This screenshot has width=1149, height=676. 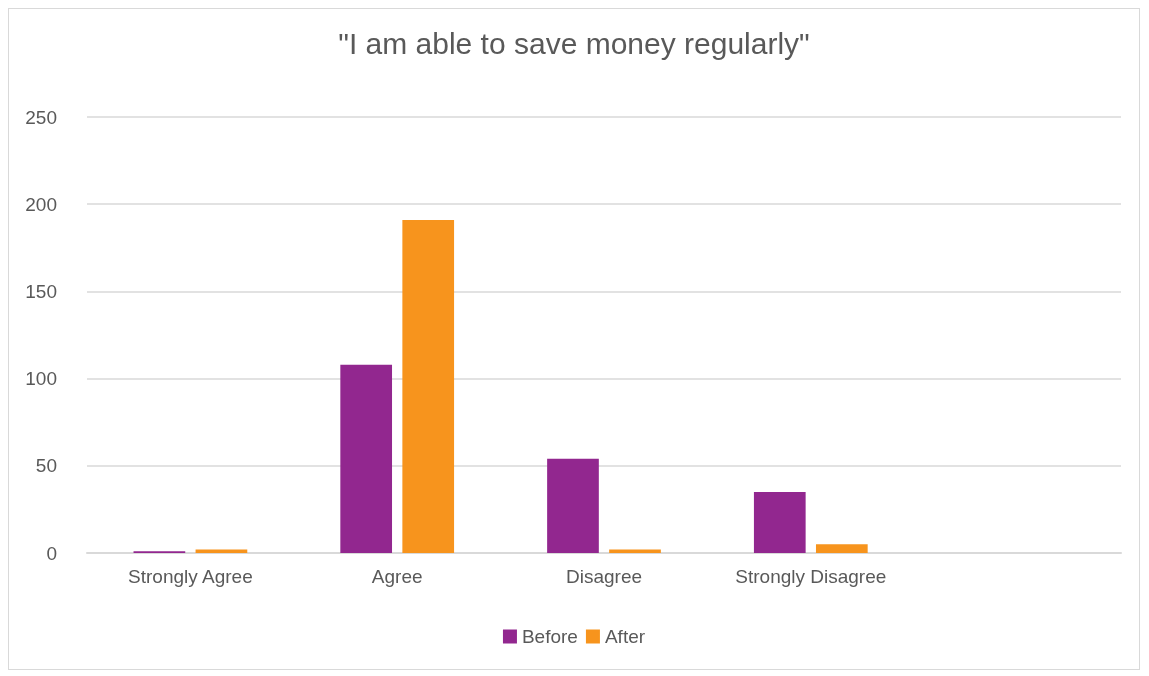 I want to click on chart-title: "I am able to save money regularly", so click(x=574, y=43).